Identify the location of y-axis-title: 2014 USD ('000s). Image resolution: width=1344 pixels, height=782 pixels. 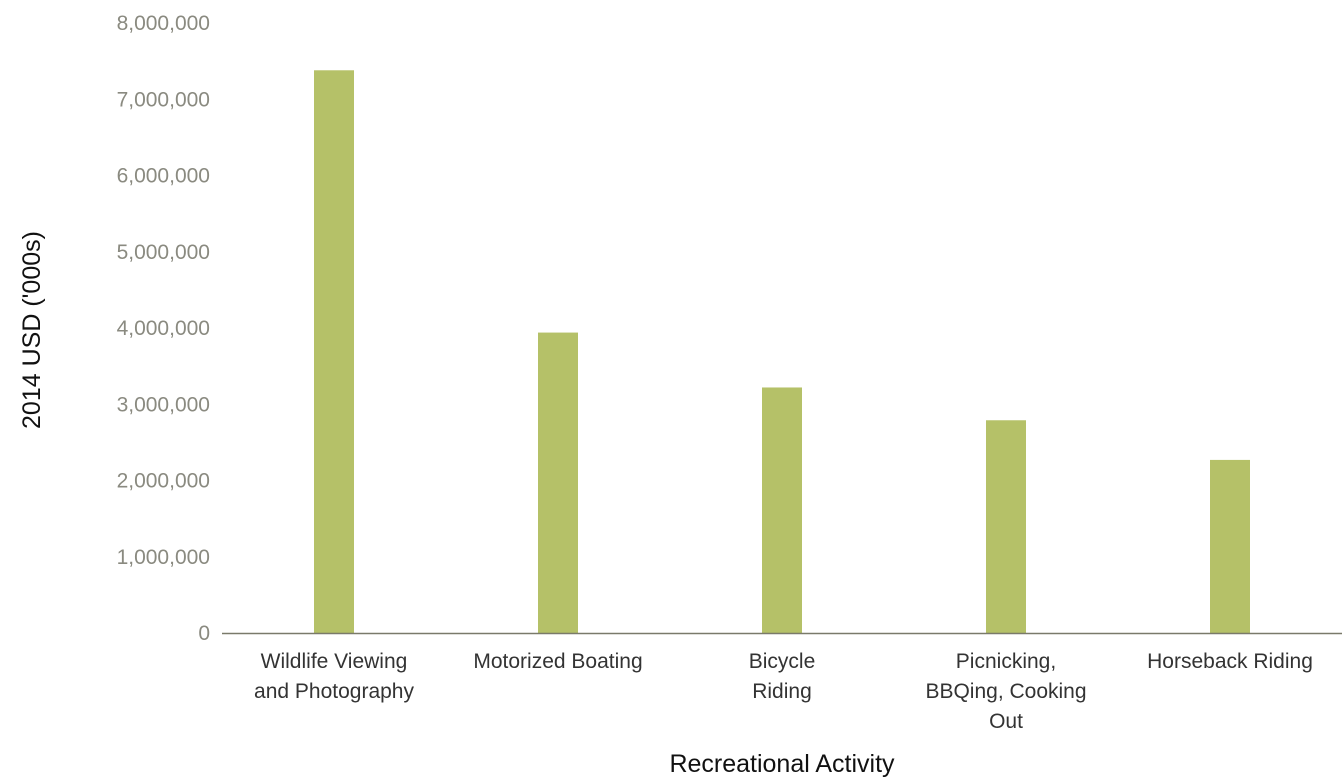
(32, 330).